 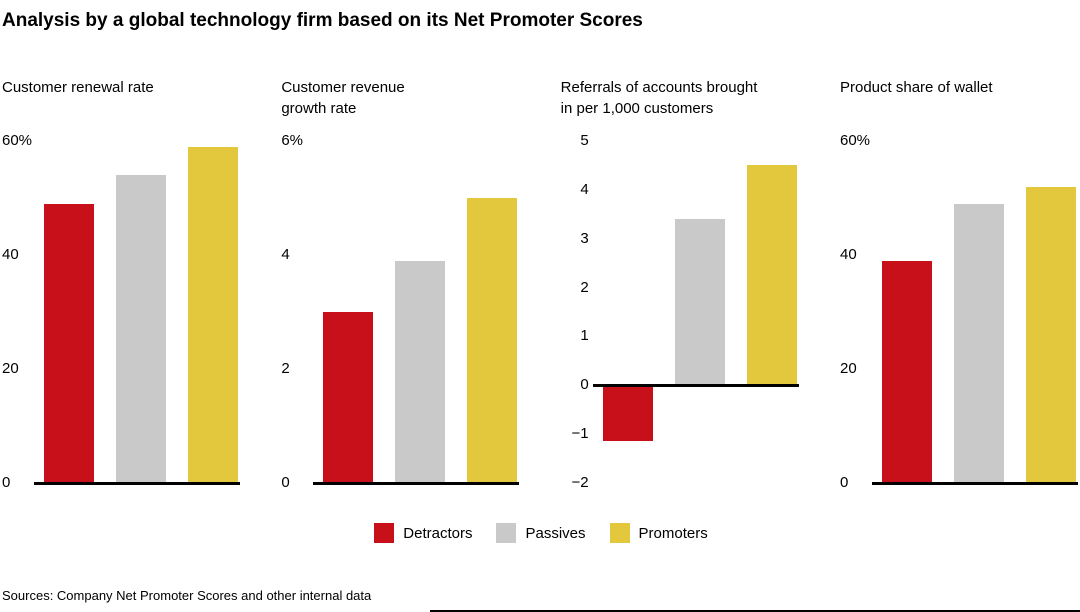 I want to click on axis-tick-label: −2, so click(x=580, y=482).